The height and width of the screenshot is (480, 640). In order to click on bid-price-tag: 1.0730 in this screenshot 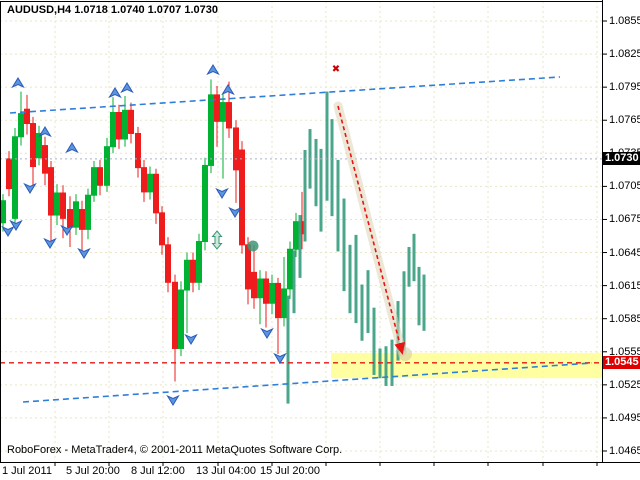, I will do `click(621, 159)`.